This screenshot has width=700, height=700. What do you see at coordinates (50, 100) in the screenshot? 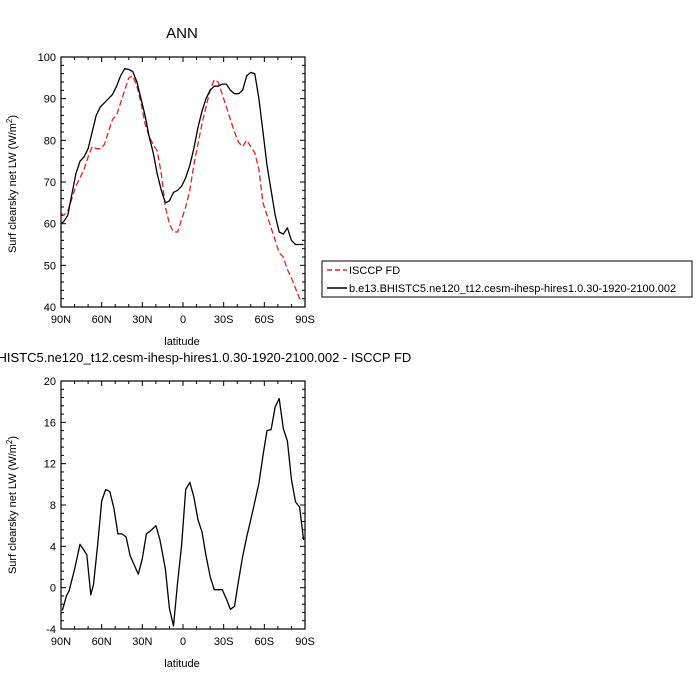
I see `y-tick-label: 90` at bounding box center [50, 100].